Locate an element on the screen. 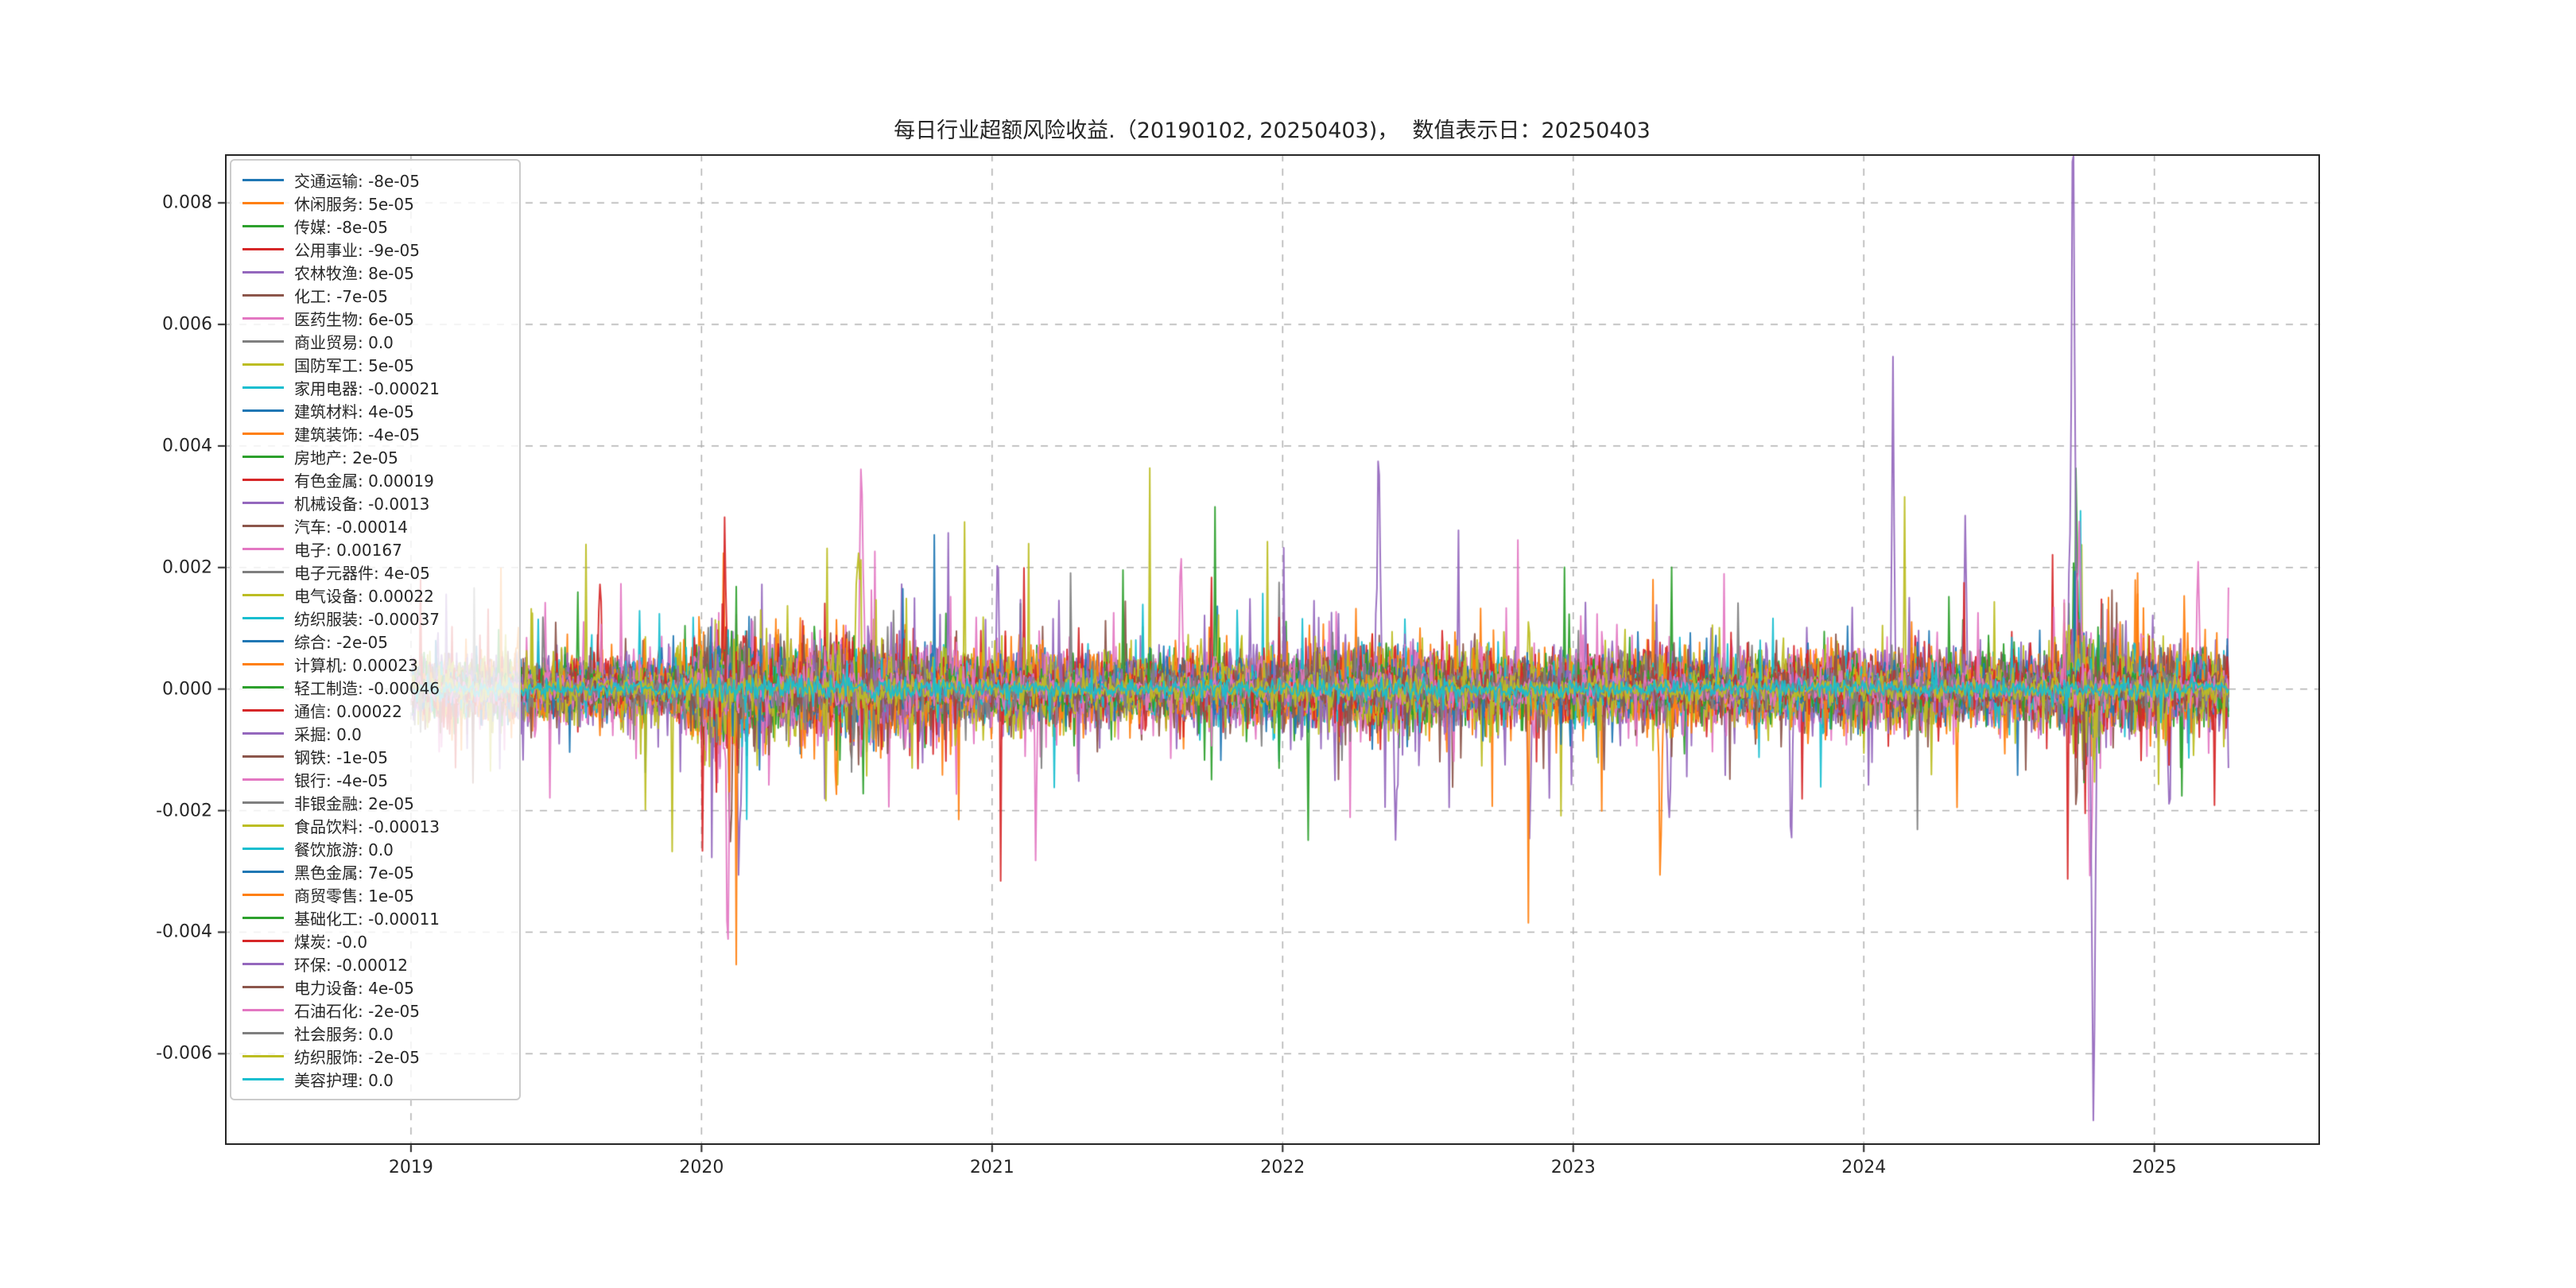 The width and height of the screenshot is (2576, 1288). legend-item: 通信: 0.00022 is located at coordinates (375, 710).